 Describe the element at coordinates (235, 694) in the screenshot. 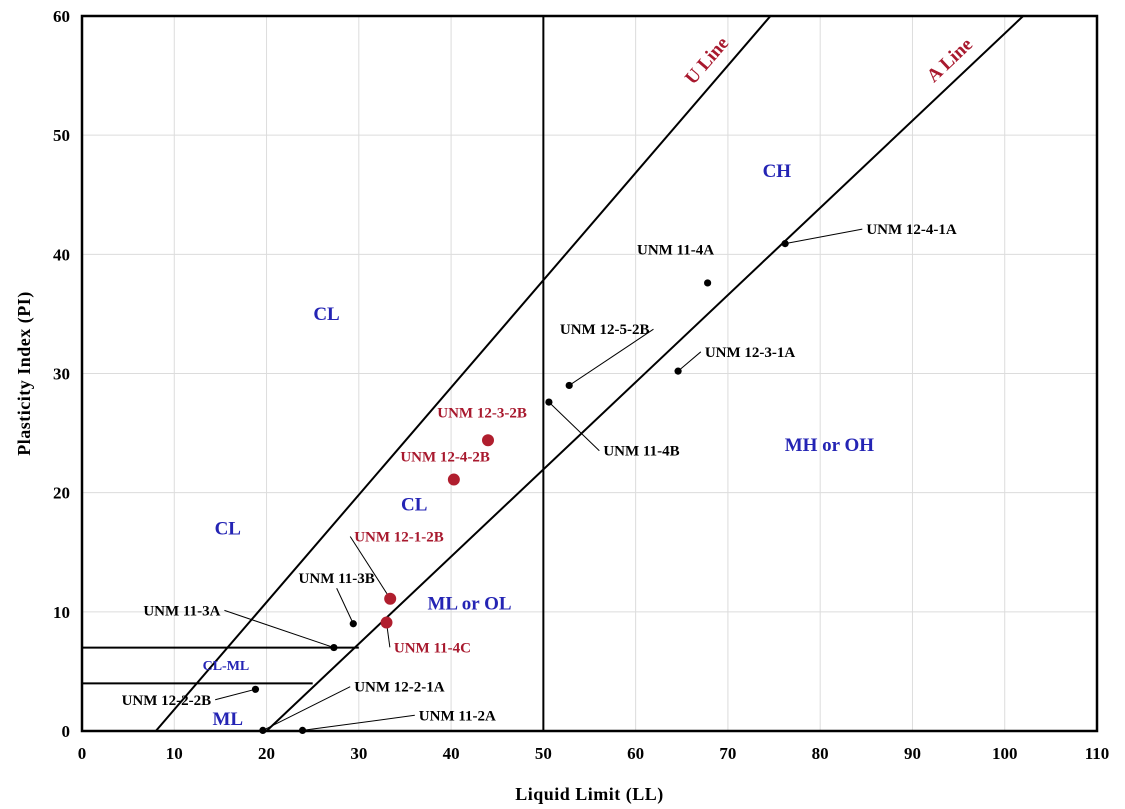

I see `leader-unm-12-2-2b` at that location.